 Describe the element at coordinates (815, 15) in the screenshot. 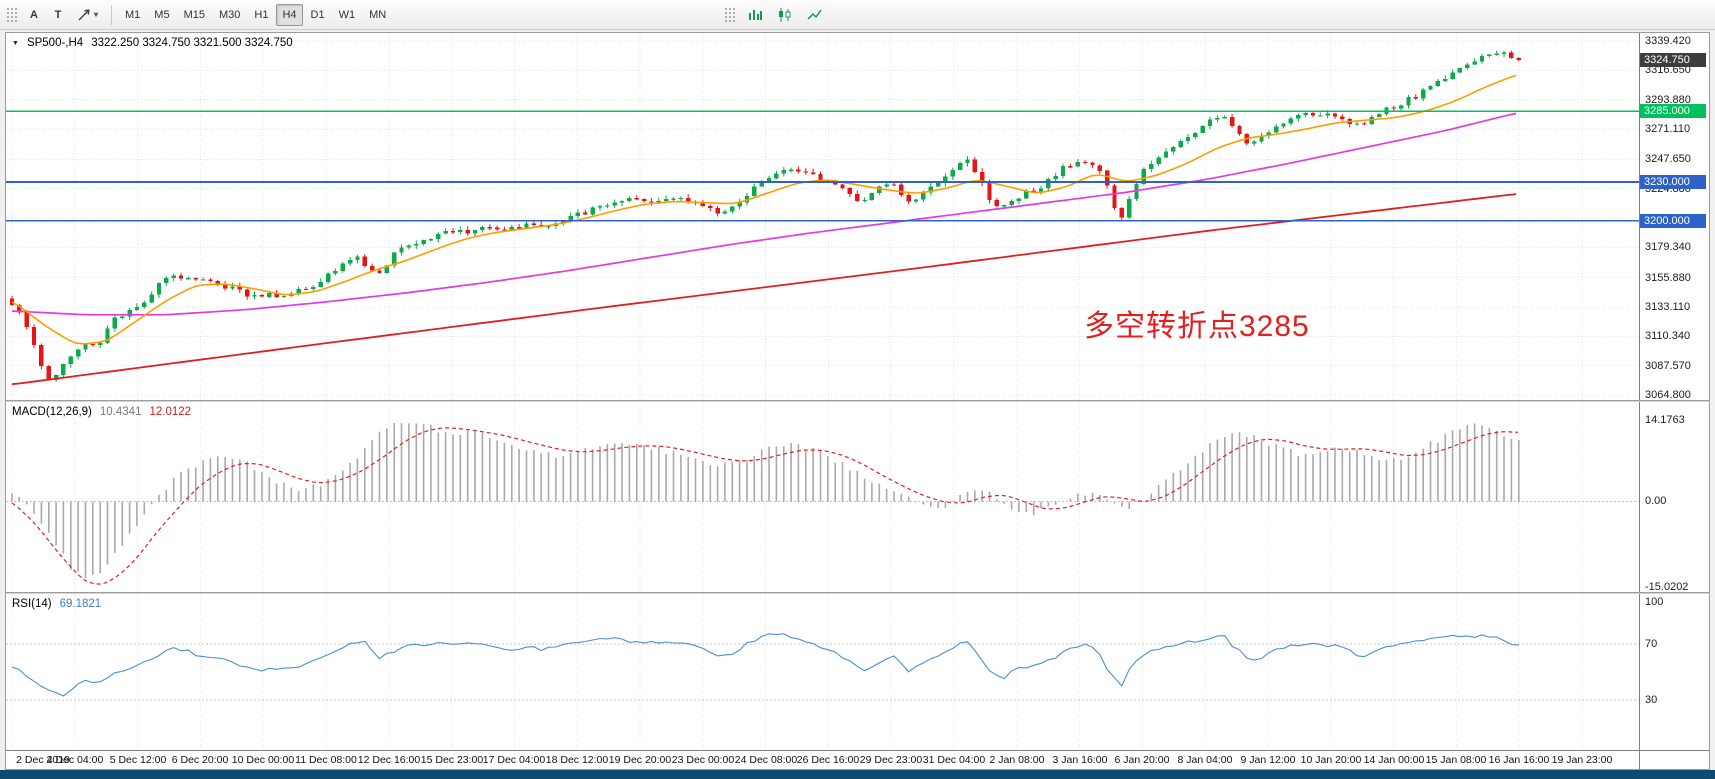

I see `line-chart-icon` at that location.